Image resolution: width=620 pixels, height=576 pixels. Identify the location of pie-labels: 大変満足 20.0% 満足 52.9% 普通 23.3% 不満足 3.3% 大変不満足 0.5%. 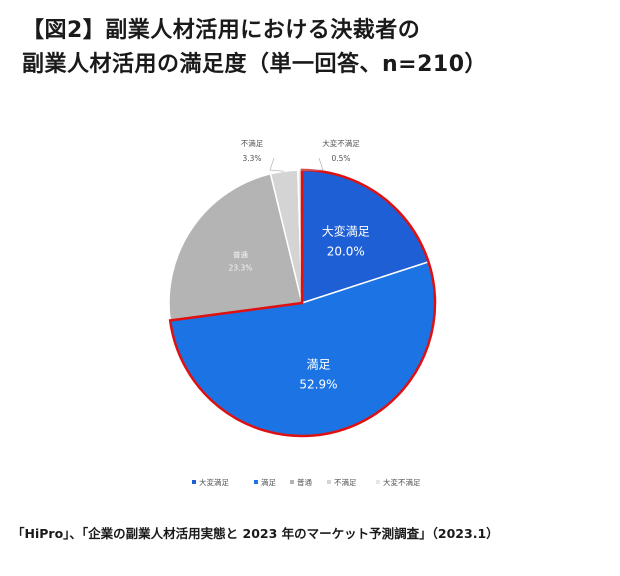
(299, 265).